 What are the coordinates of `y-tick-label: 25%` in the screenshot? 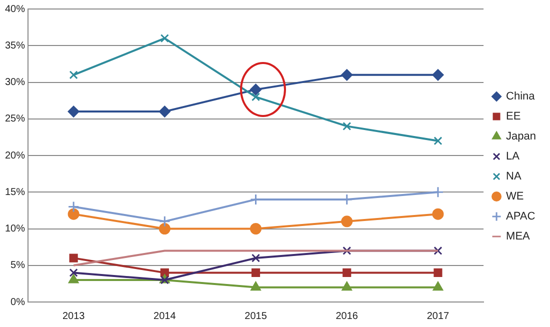 It's located at (15, 119).